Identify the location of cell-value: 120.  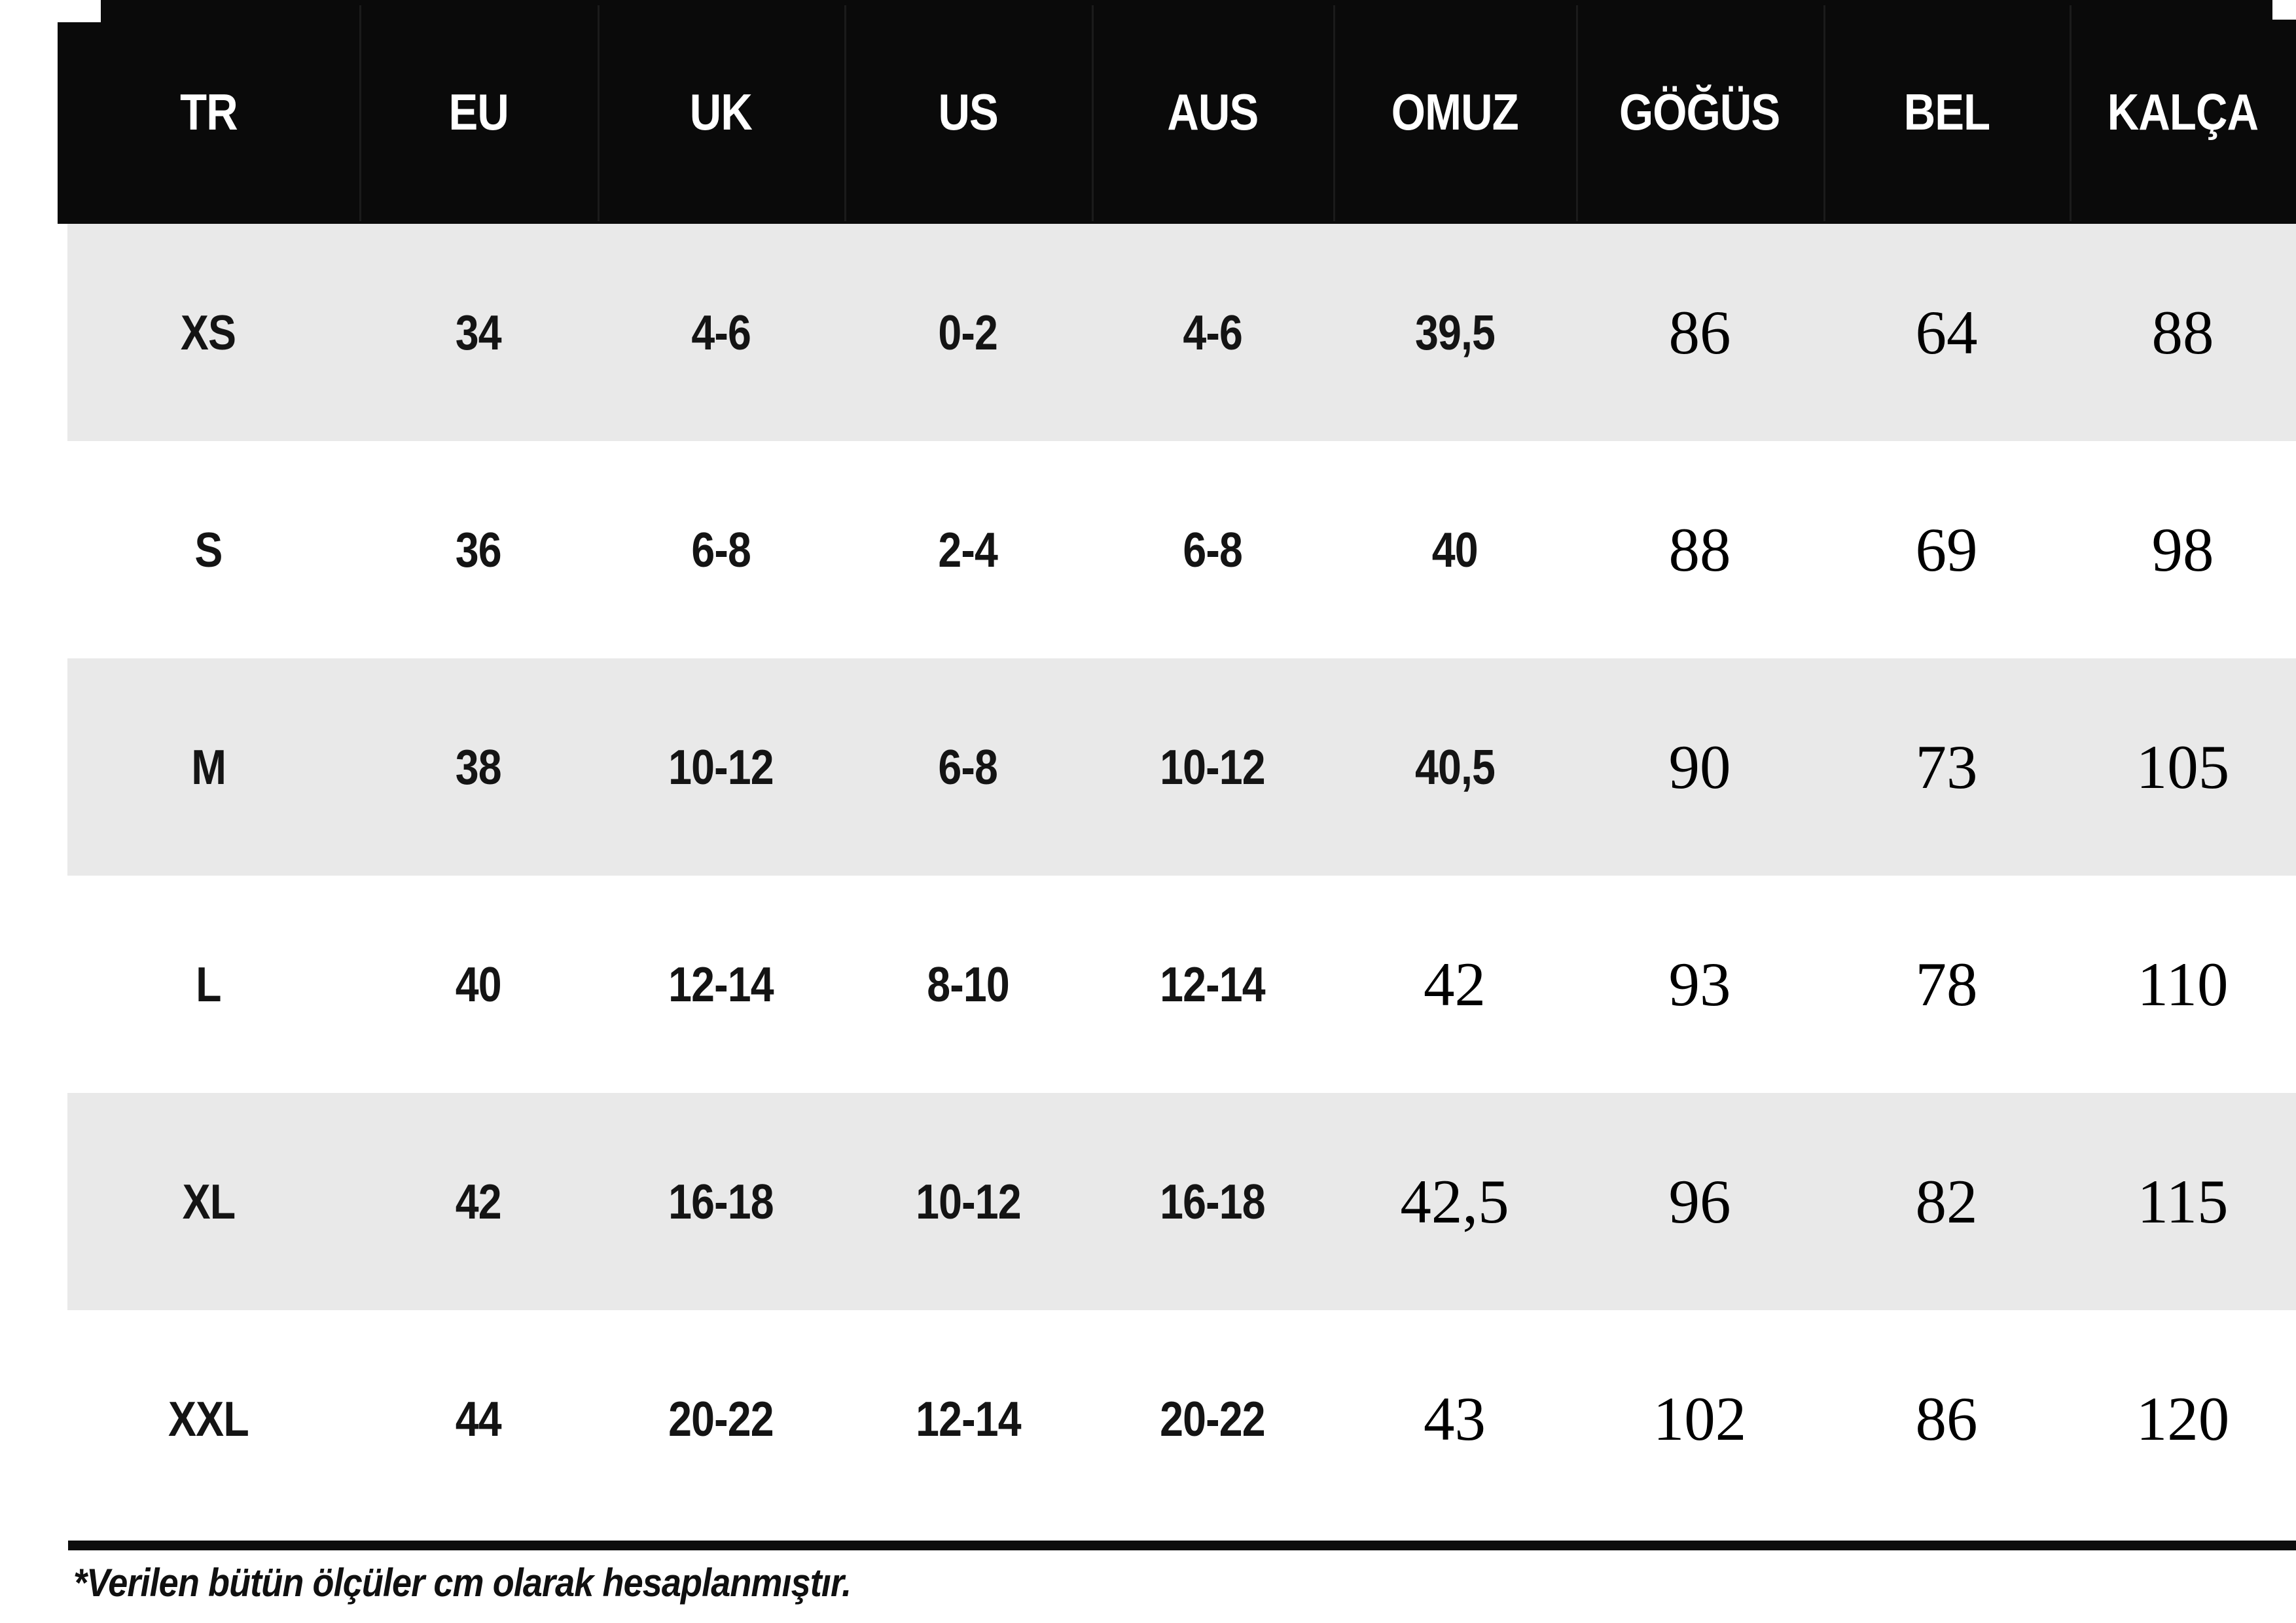
(2183, 1419).